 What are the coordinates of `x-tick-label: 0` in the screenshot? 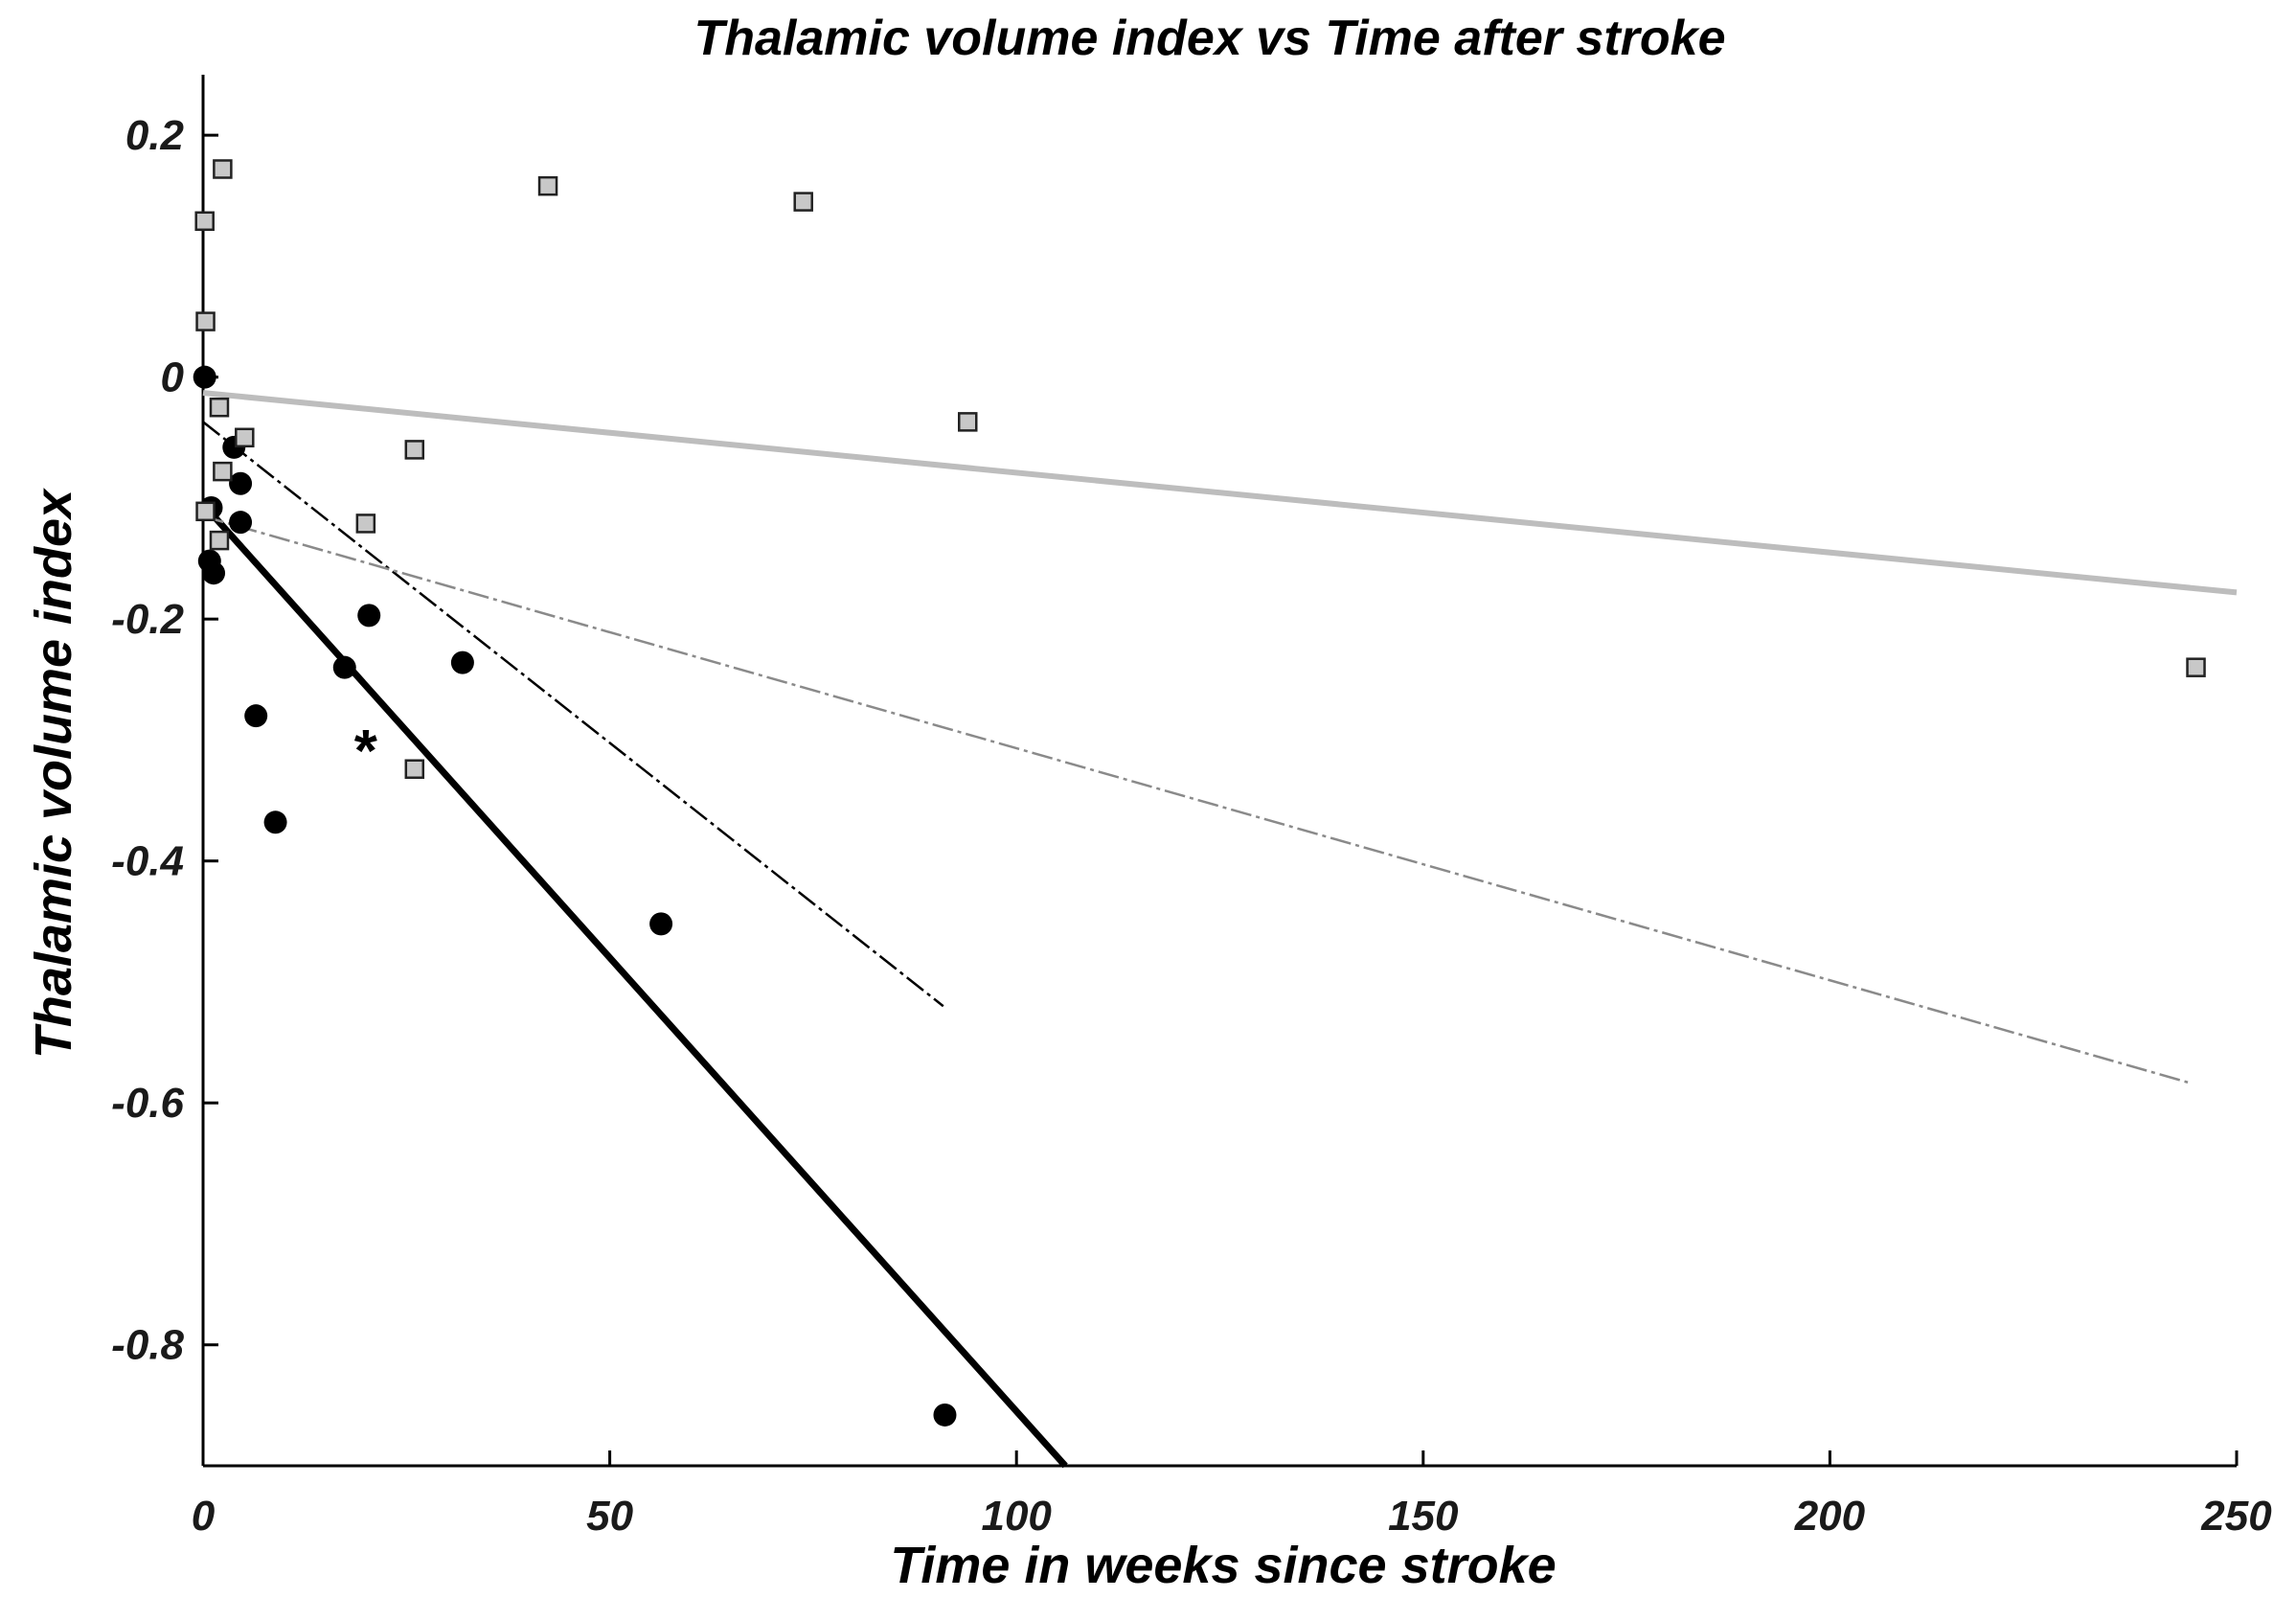 It's located at (204, 1517).